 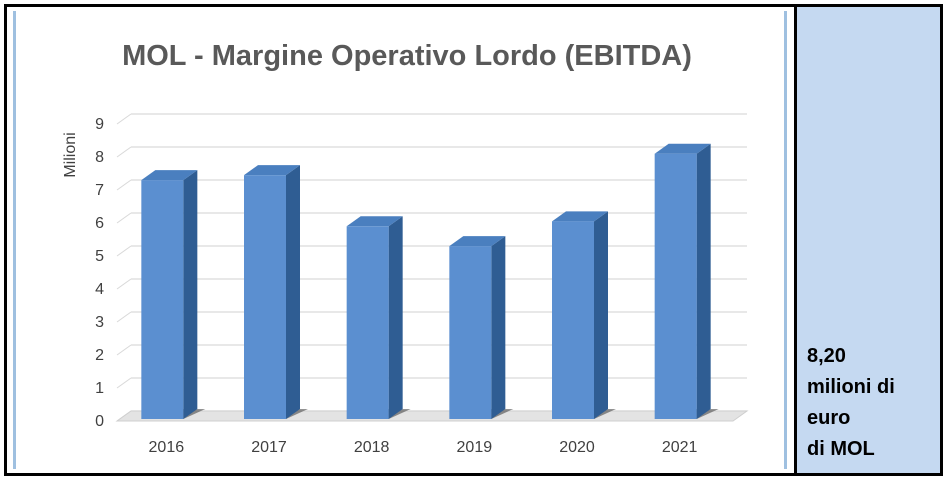 What do you see at coordinates (70, 154) in the screenshot?
I see `y-axis-label: Milioni` at bounding box center [70, 154].